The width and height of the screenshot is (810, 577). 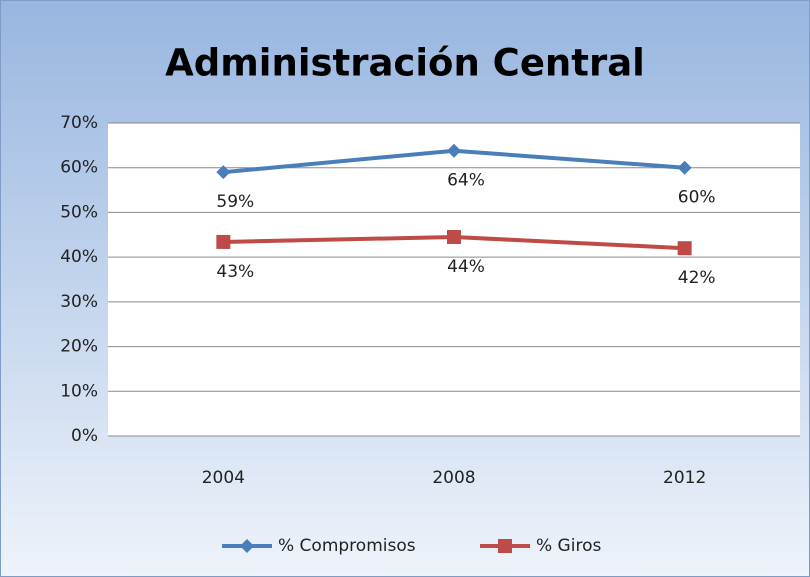 What do you see at coordinates (347, 546) in the screenshot?
I see `legend-label: % Compromisos` at bounding box center [347, 546].